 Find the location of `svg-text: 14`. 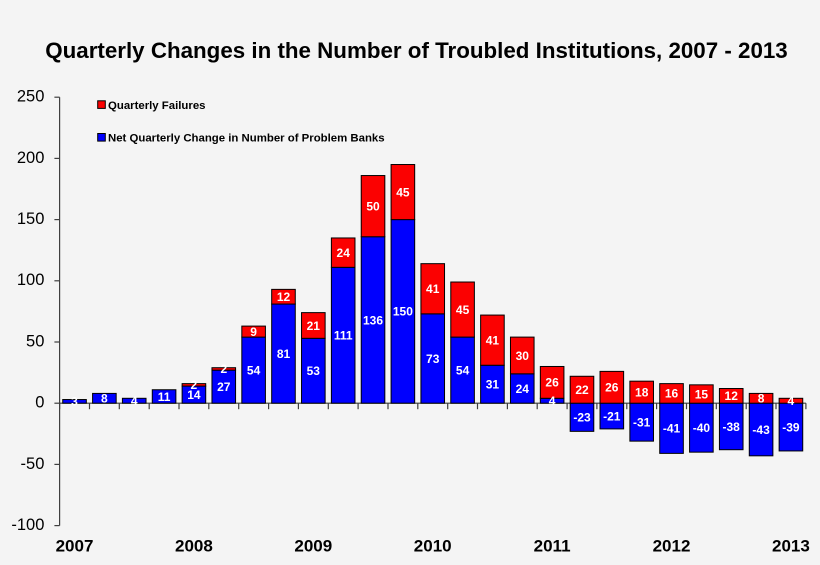

svg-text: 14 is located at coordinates (194, 395).